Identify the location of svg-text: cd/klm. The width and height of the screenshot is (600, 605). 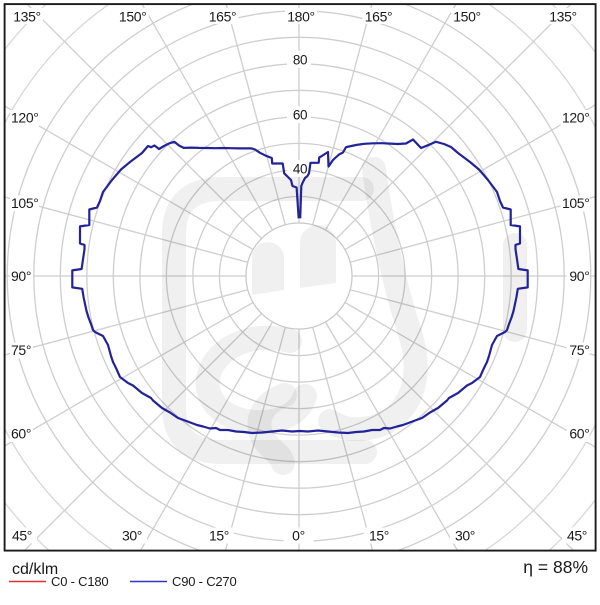
(35, 569).